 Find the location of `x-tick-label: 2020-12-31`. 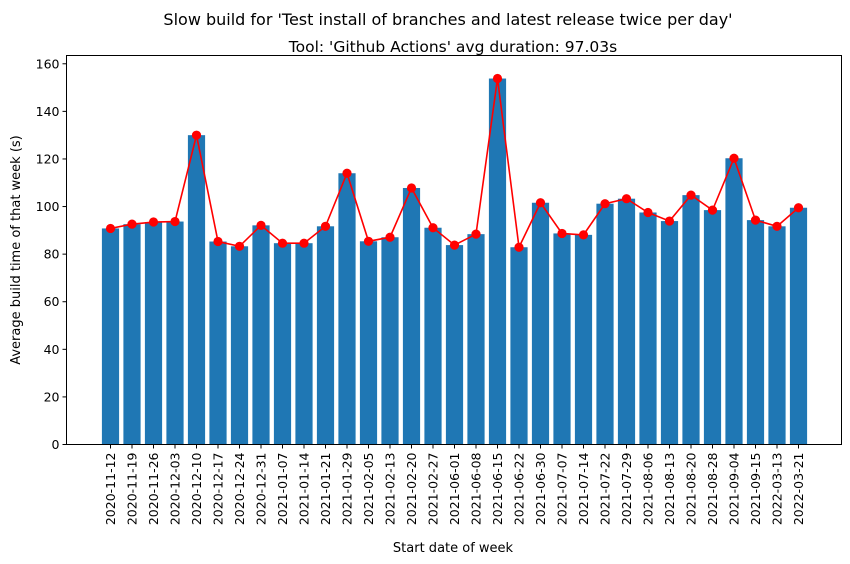

x-tick-label: 2020-12-31 is located at coordinates (261, 489).